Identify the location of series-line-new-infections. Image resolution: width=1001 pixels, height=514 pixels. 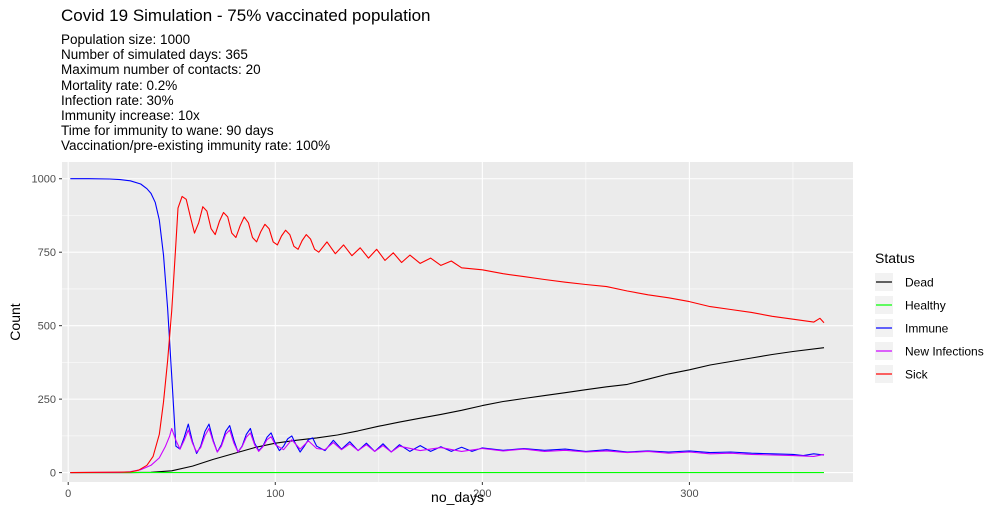
(447, 450).